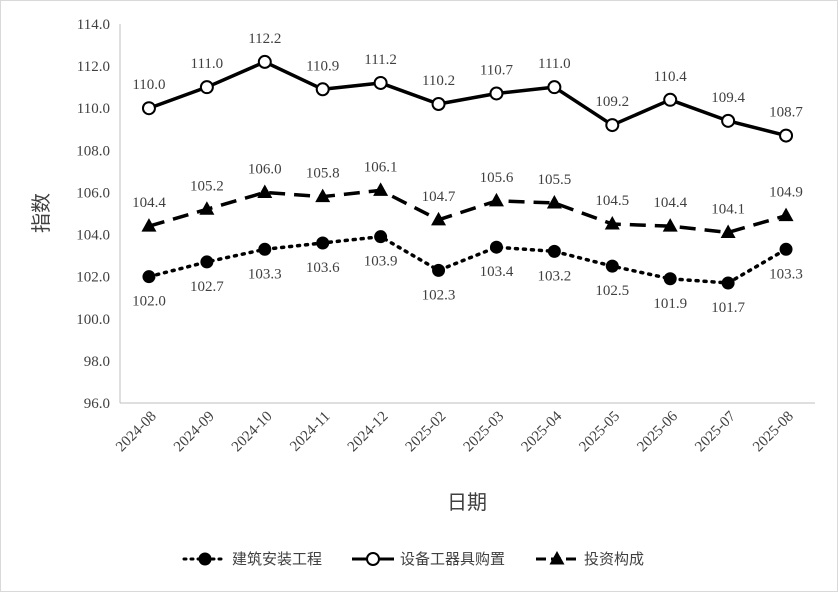 The width and height of the screenshot is (838, 592). Describe the element at coordinates (194, 432) in the screenshot. I see `x-tick-label: 2024-09` at that location.